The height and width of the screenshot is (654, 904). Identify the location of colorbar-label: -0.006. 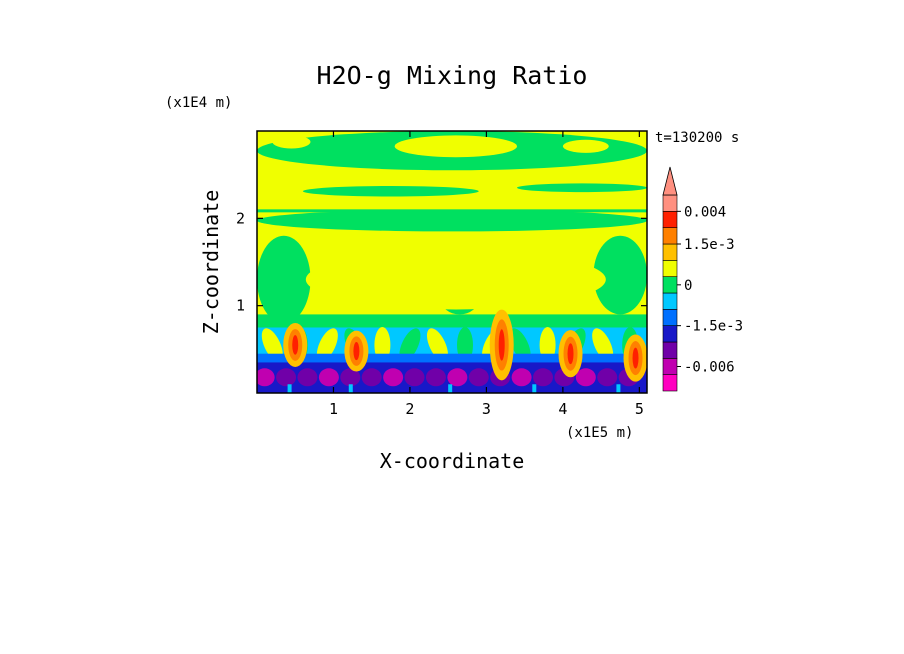
(709, 368).